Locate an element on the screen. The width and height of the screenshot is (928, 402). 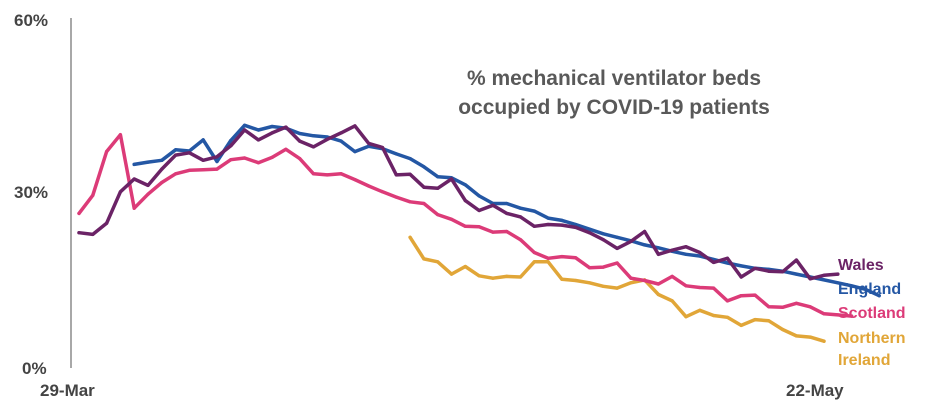
y-tick-label-60: 60% is located at coordinates (31, 20).